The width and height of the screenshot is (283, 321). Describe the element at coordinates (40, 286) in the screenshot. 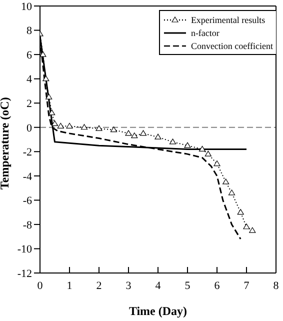

I see `x-tick-label: 0` at that location.